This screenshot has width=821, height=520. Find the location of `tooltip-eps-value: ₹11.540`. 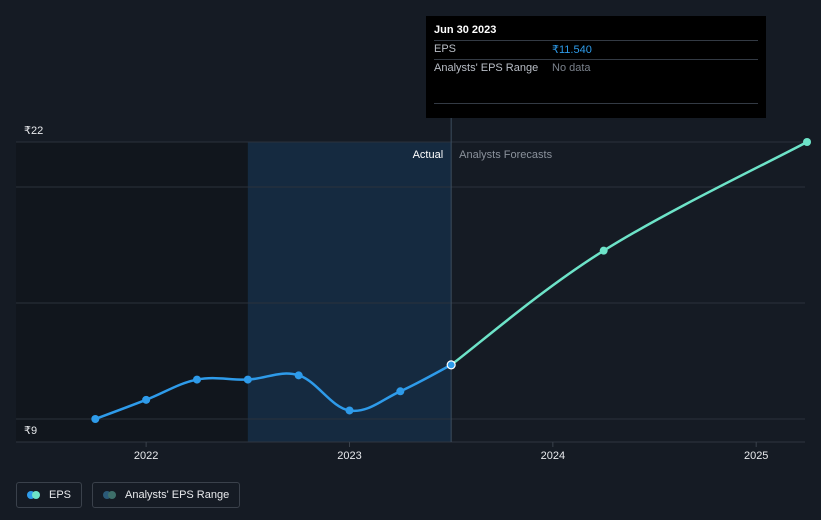

tooltip-eps-value: ₹11.540 is located at coordinates (572, 50).